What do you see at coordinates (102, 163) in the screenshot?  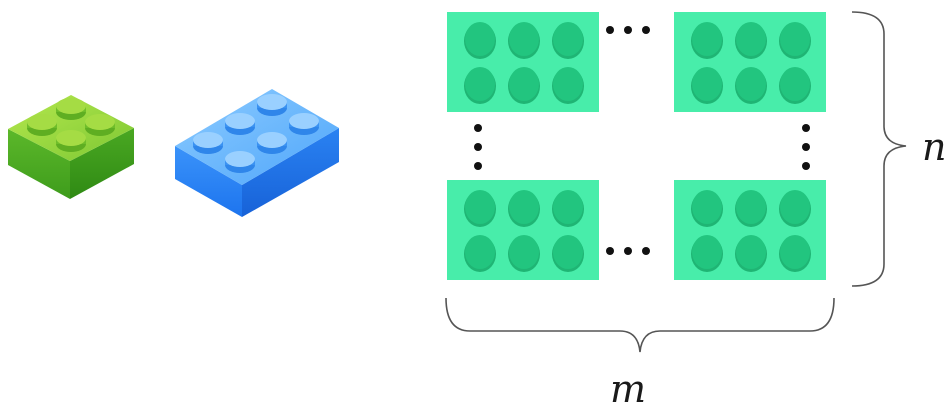 I see `green-brick-right-face` at bounding box center [102, 163].